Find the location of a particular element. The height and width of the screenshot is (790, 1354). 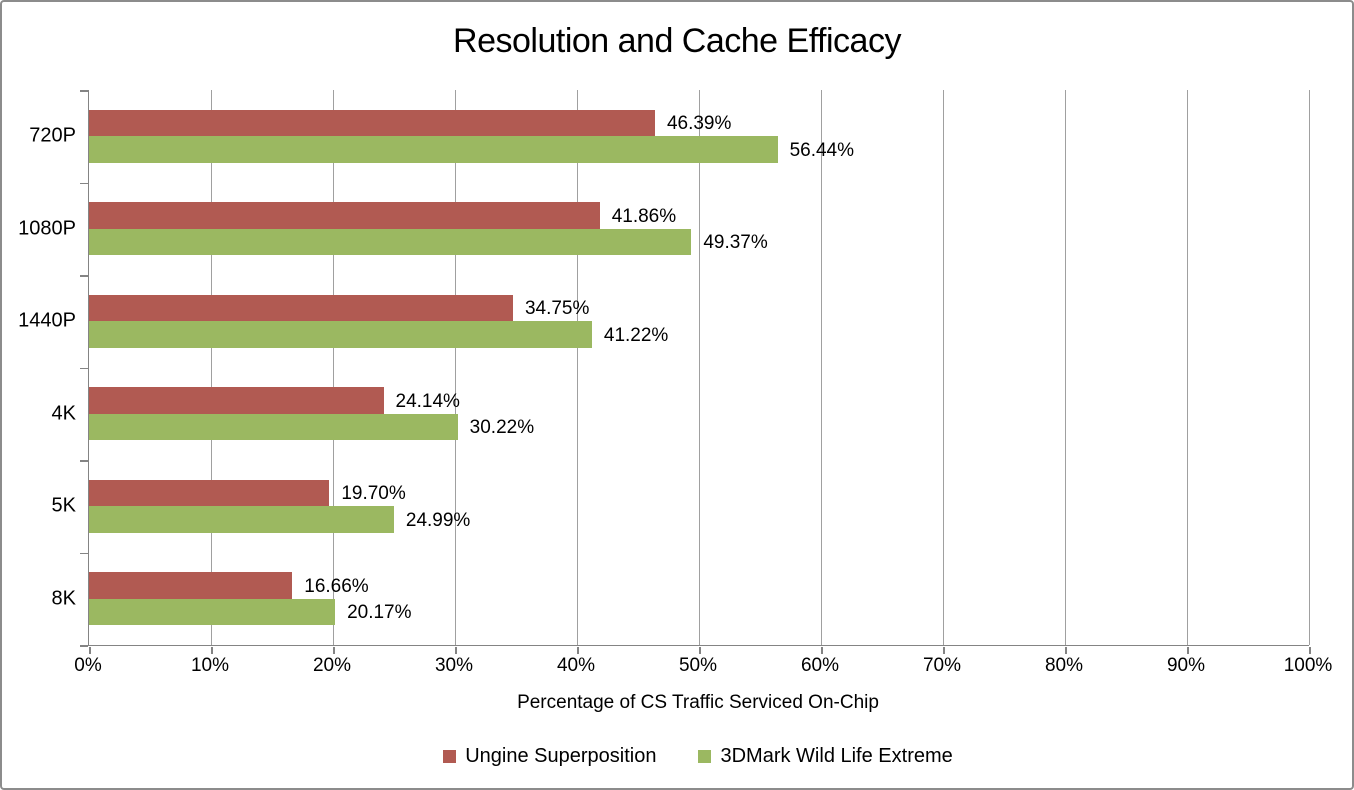

bar-value-label: 30.22% is located at coordinates (502, 427).